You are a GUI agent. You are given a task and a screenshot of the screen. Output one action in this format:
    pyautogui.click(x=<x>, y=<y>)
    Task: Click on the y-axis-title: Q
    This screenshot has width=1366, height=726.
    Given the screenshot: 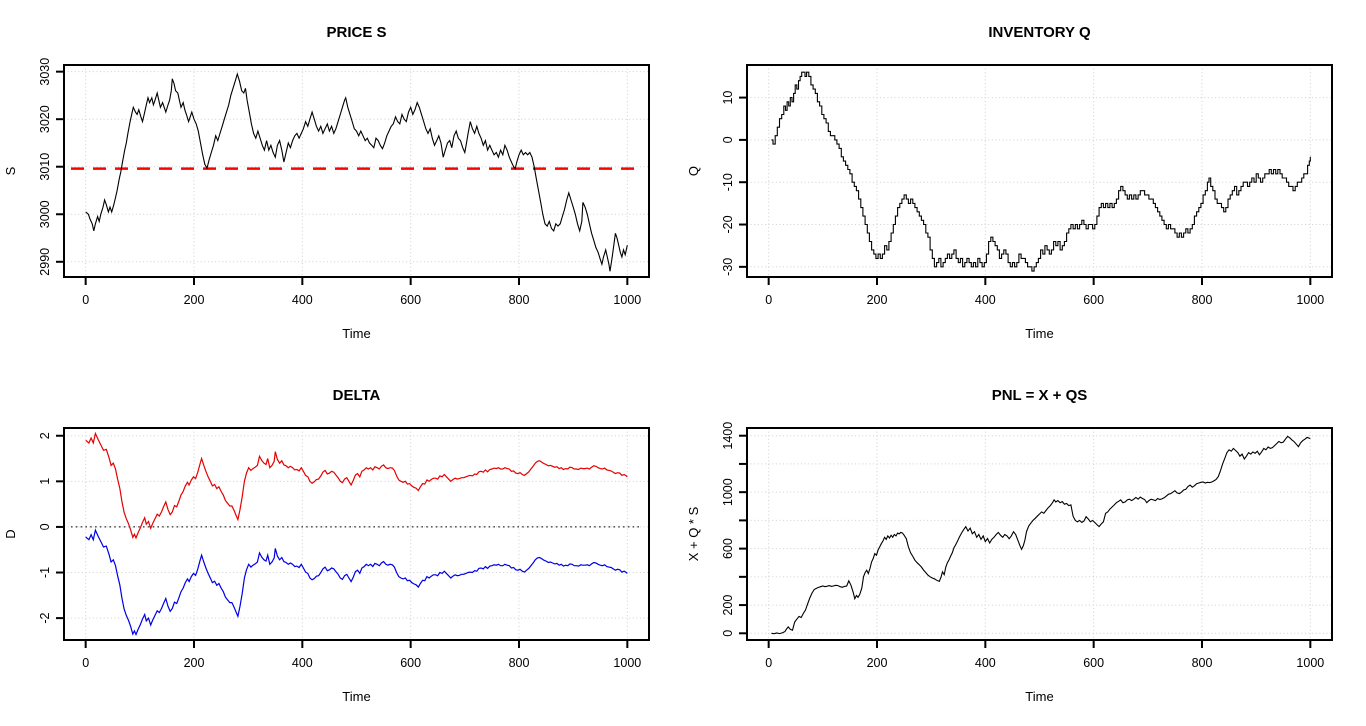 What is the action you would take?
    pyautogui.click(x=693, y=171)
    